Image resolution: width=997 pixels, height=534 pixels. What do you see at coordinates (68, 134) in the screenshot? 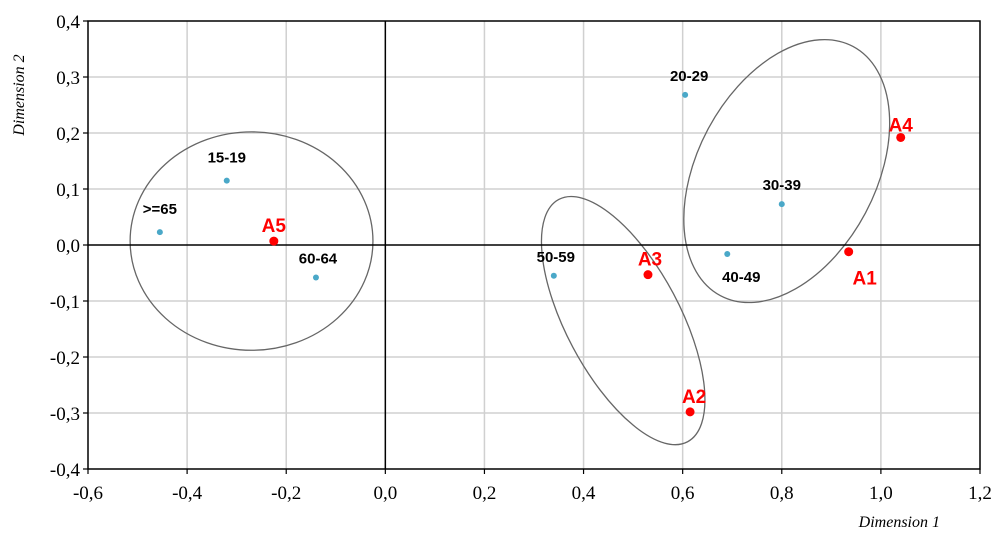
I see `y-tick-label: 0,2` at bounding box center [68, 134].